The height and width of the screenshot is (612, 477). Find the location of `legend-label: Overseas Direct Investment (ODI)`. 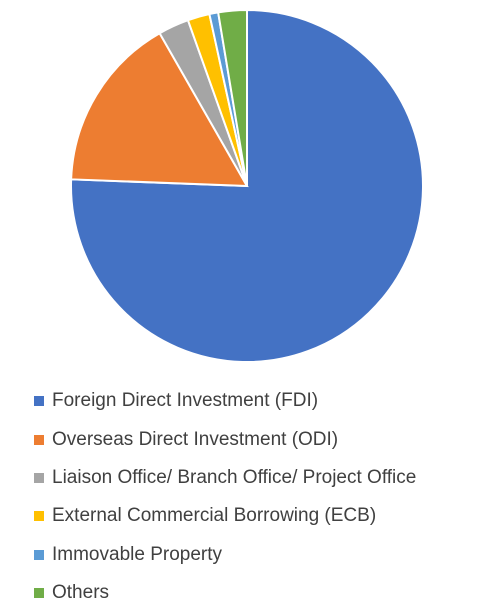

legend-label: Overseas Direct Investment (ODI) is located at coordinates (195, 439).